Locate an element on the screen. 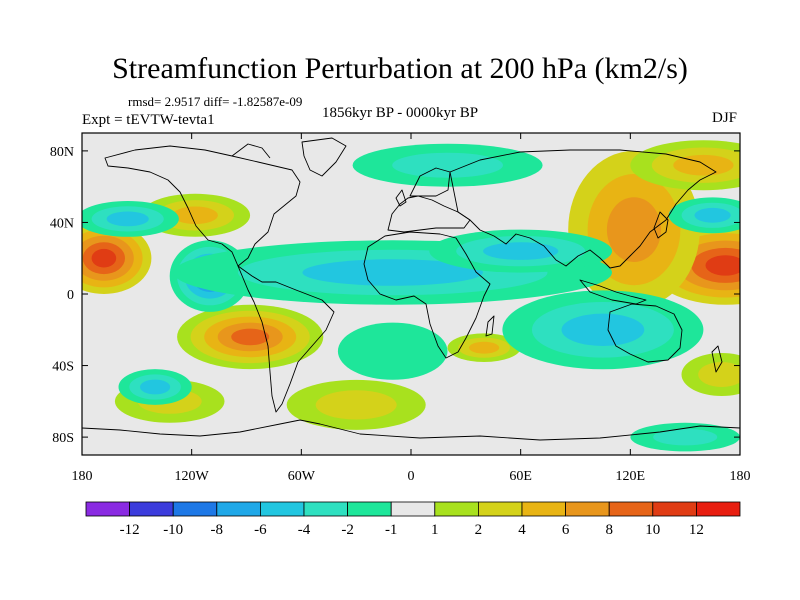 The height and width of the screenshot is (600, 800). coast-indonesia is located at coordinates (613, 292).